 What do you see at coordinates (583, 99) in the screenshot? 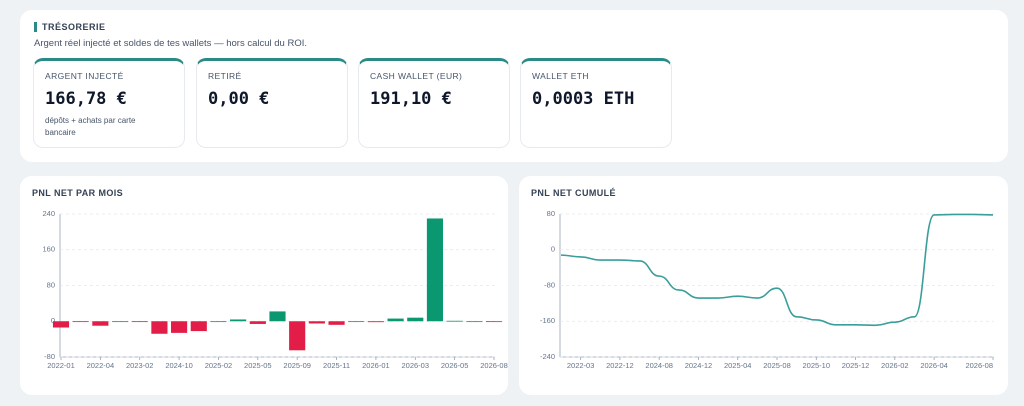
I see `card-value: 0,0003 ETH` at bounding box center [583, 99].